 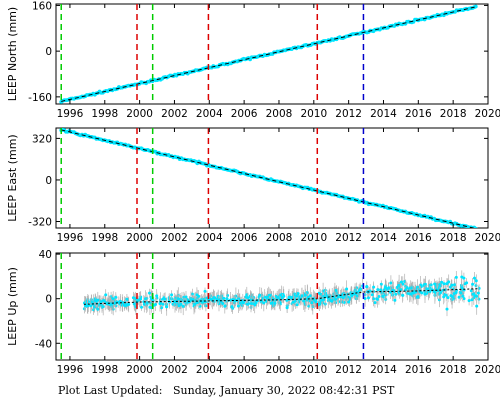 I want to click on y-axis-label: LEEP Up (mm), so click(x=12, y=306).